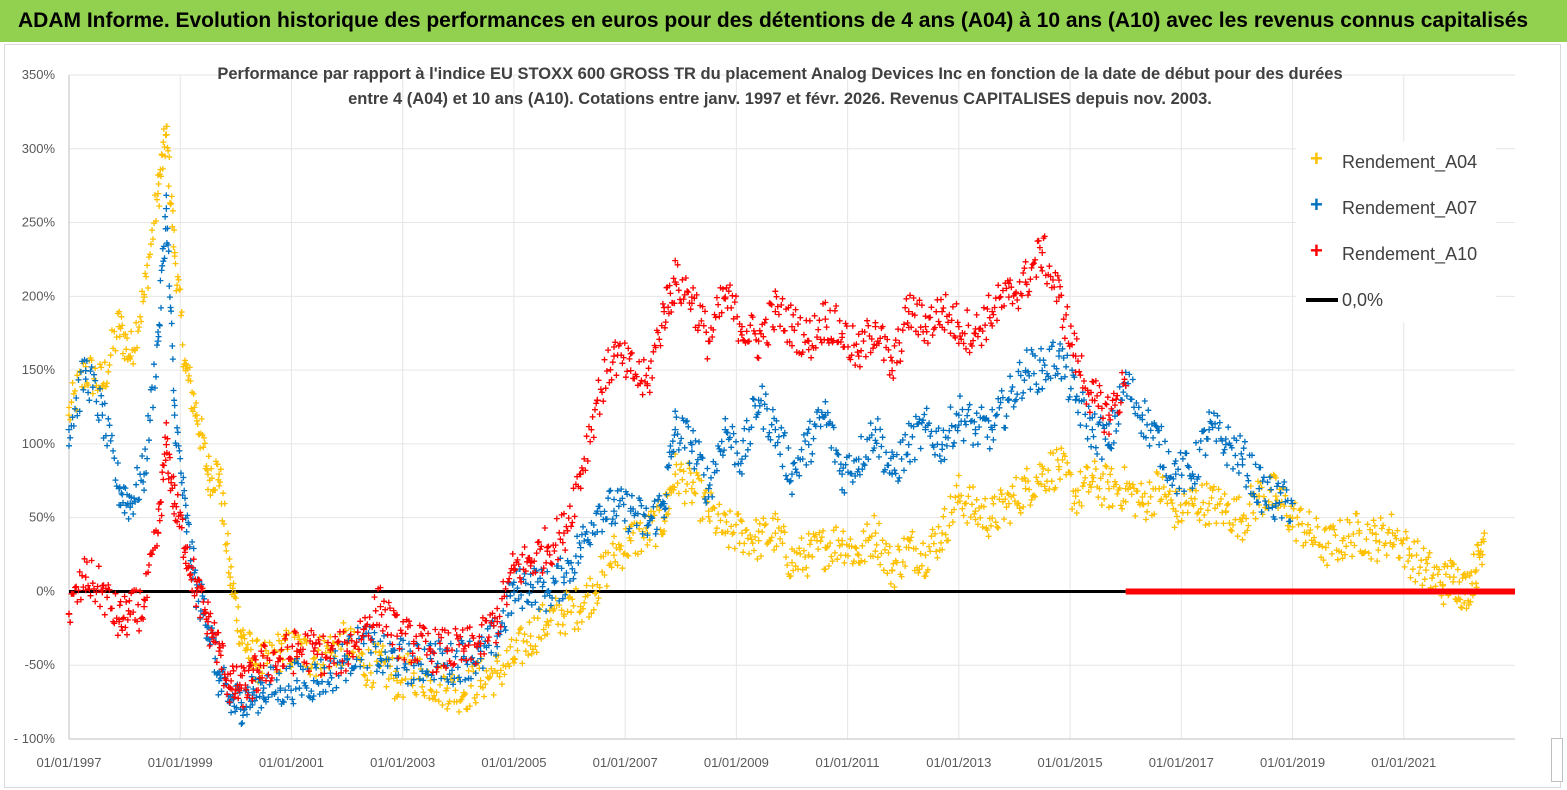  I want to click on y-tick-label: 250%, so click(39, 222).